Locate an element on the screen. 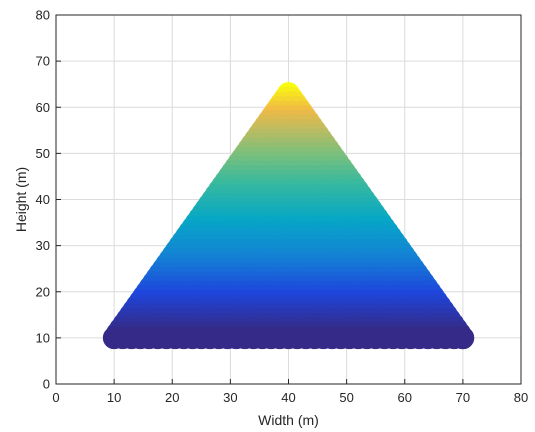  y-axis-ticks: 0 10 20 30 40 50 60 70 80 is located at coordinates (48, 200).